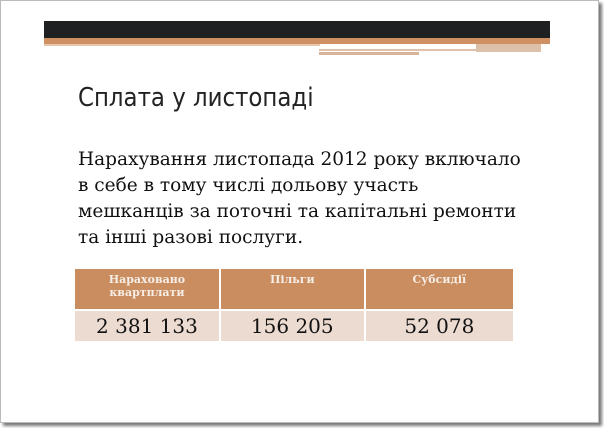  Describe the element at coordinates (508, 48) in the screenshot. I see `top-accent-bar-end` at that location.